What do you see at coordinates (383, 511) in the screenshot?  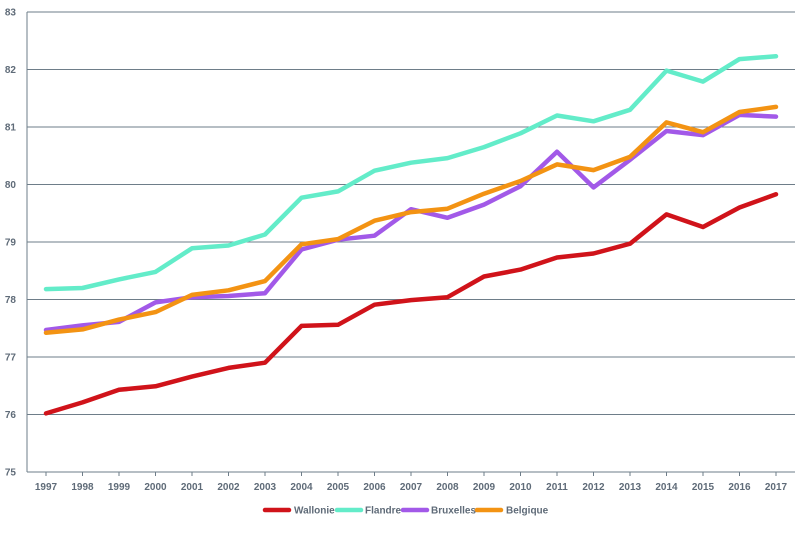 I see `legend-label: Flandre` at bounding box center [383, 511].